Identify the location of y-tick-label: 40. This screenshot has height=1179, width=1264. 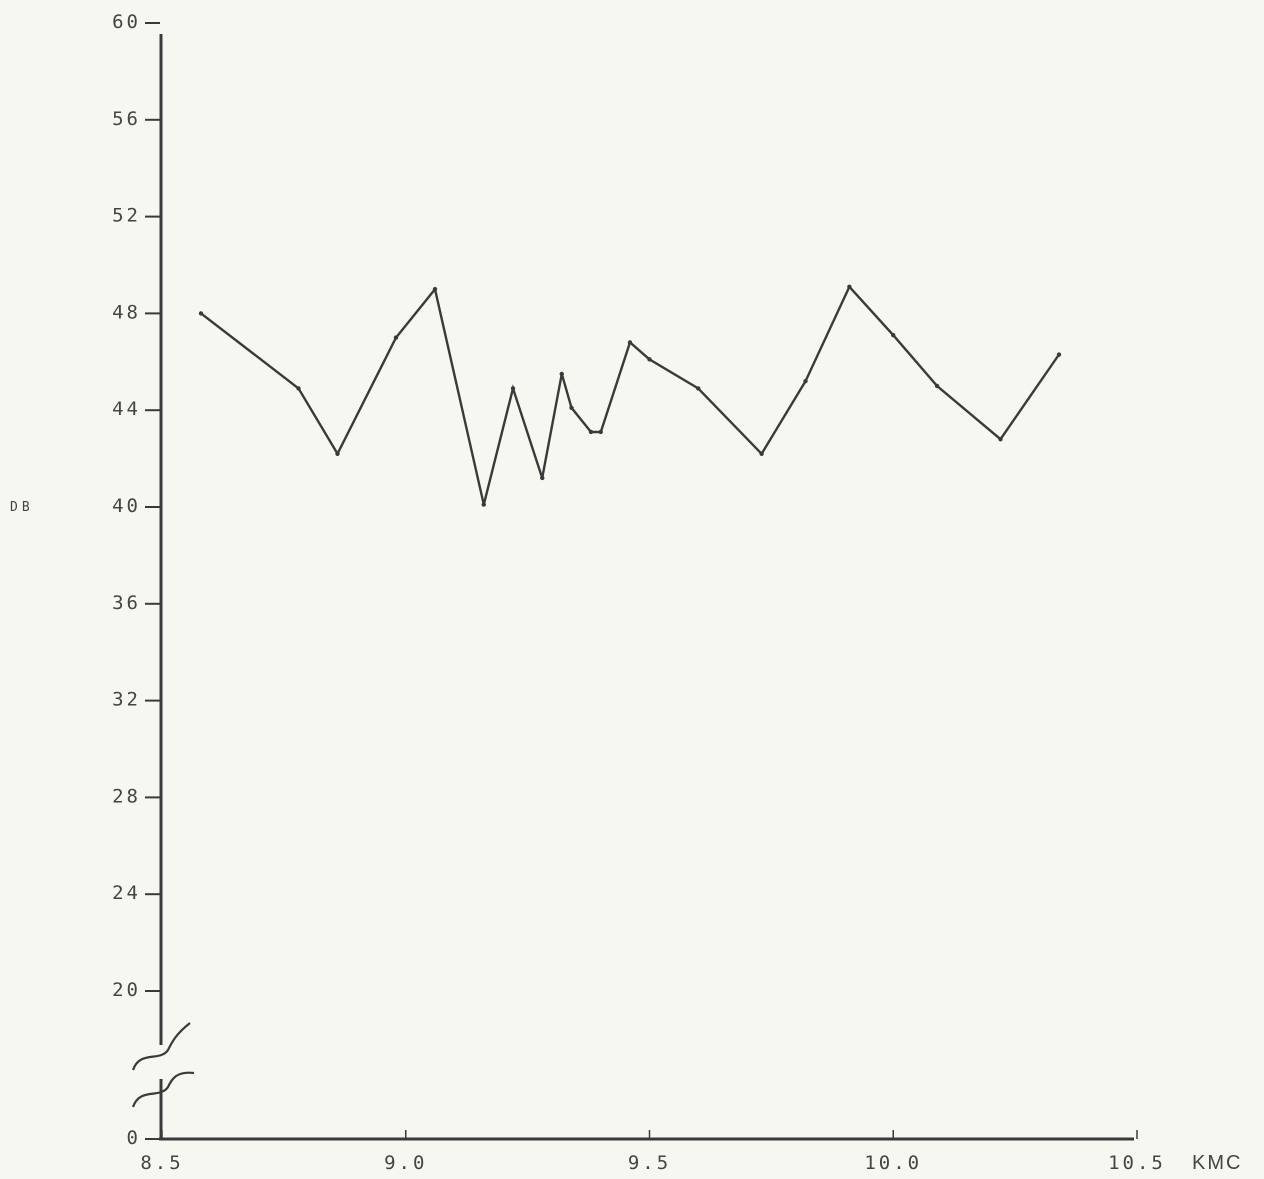
(126, 506).